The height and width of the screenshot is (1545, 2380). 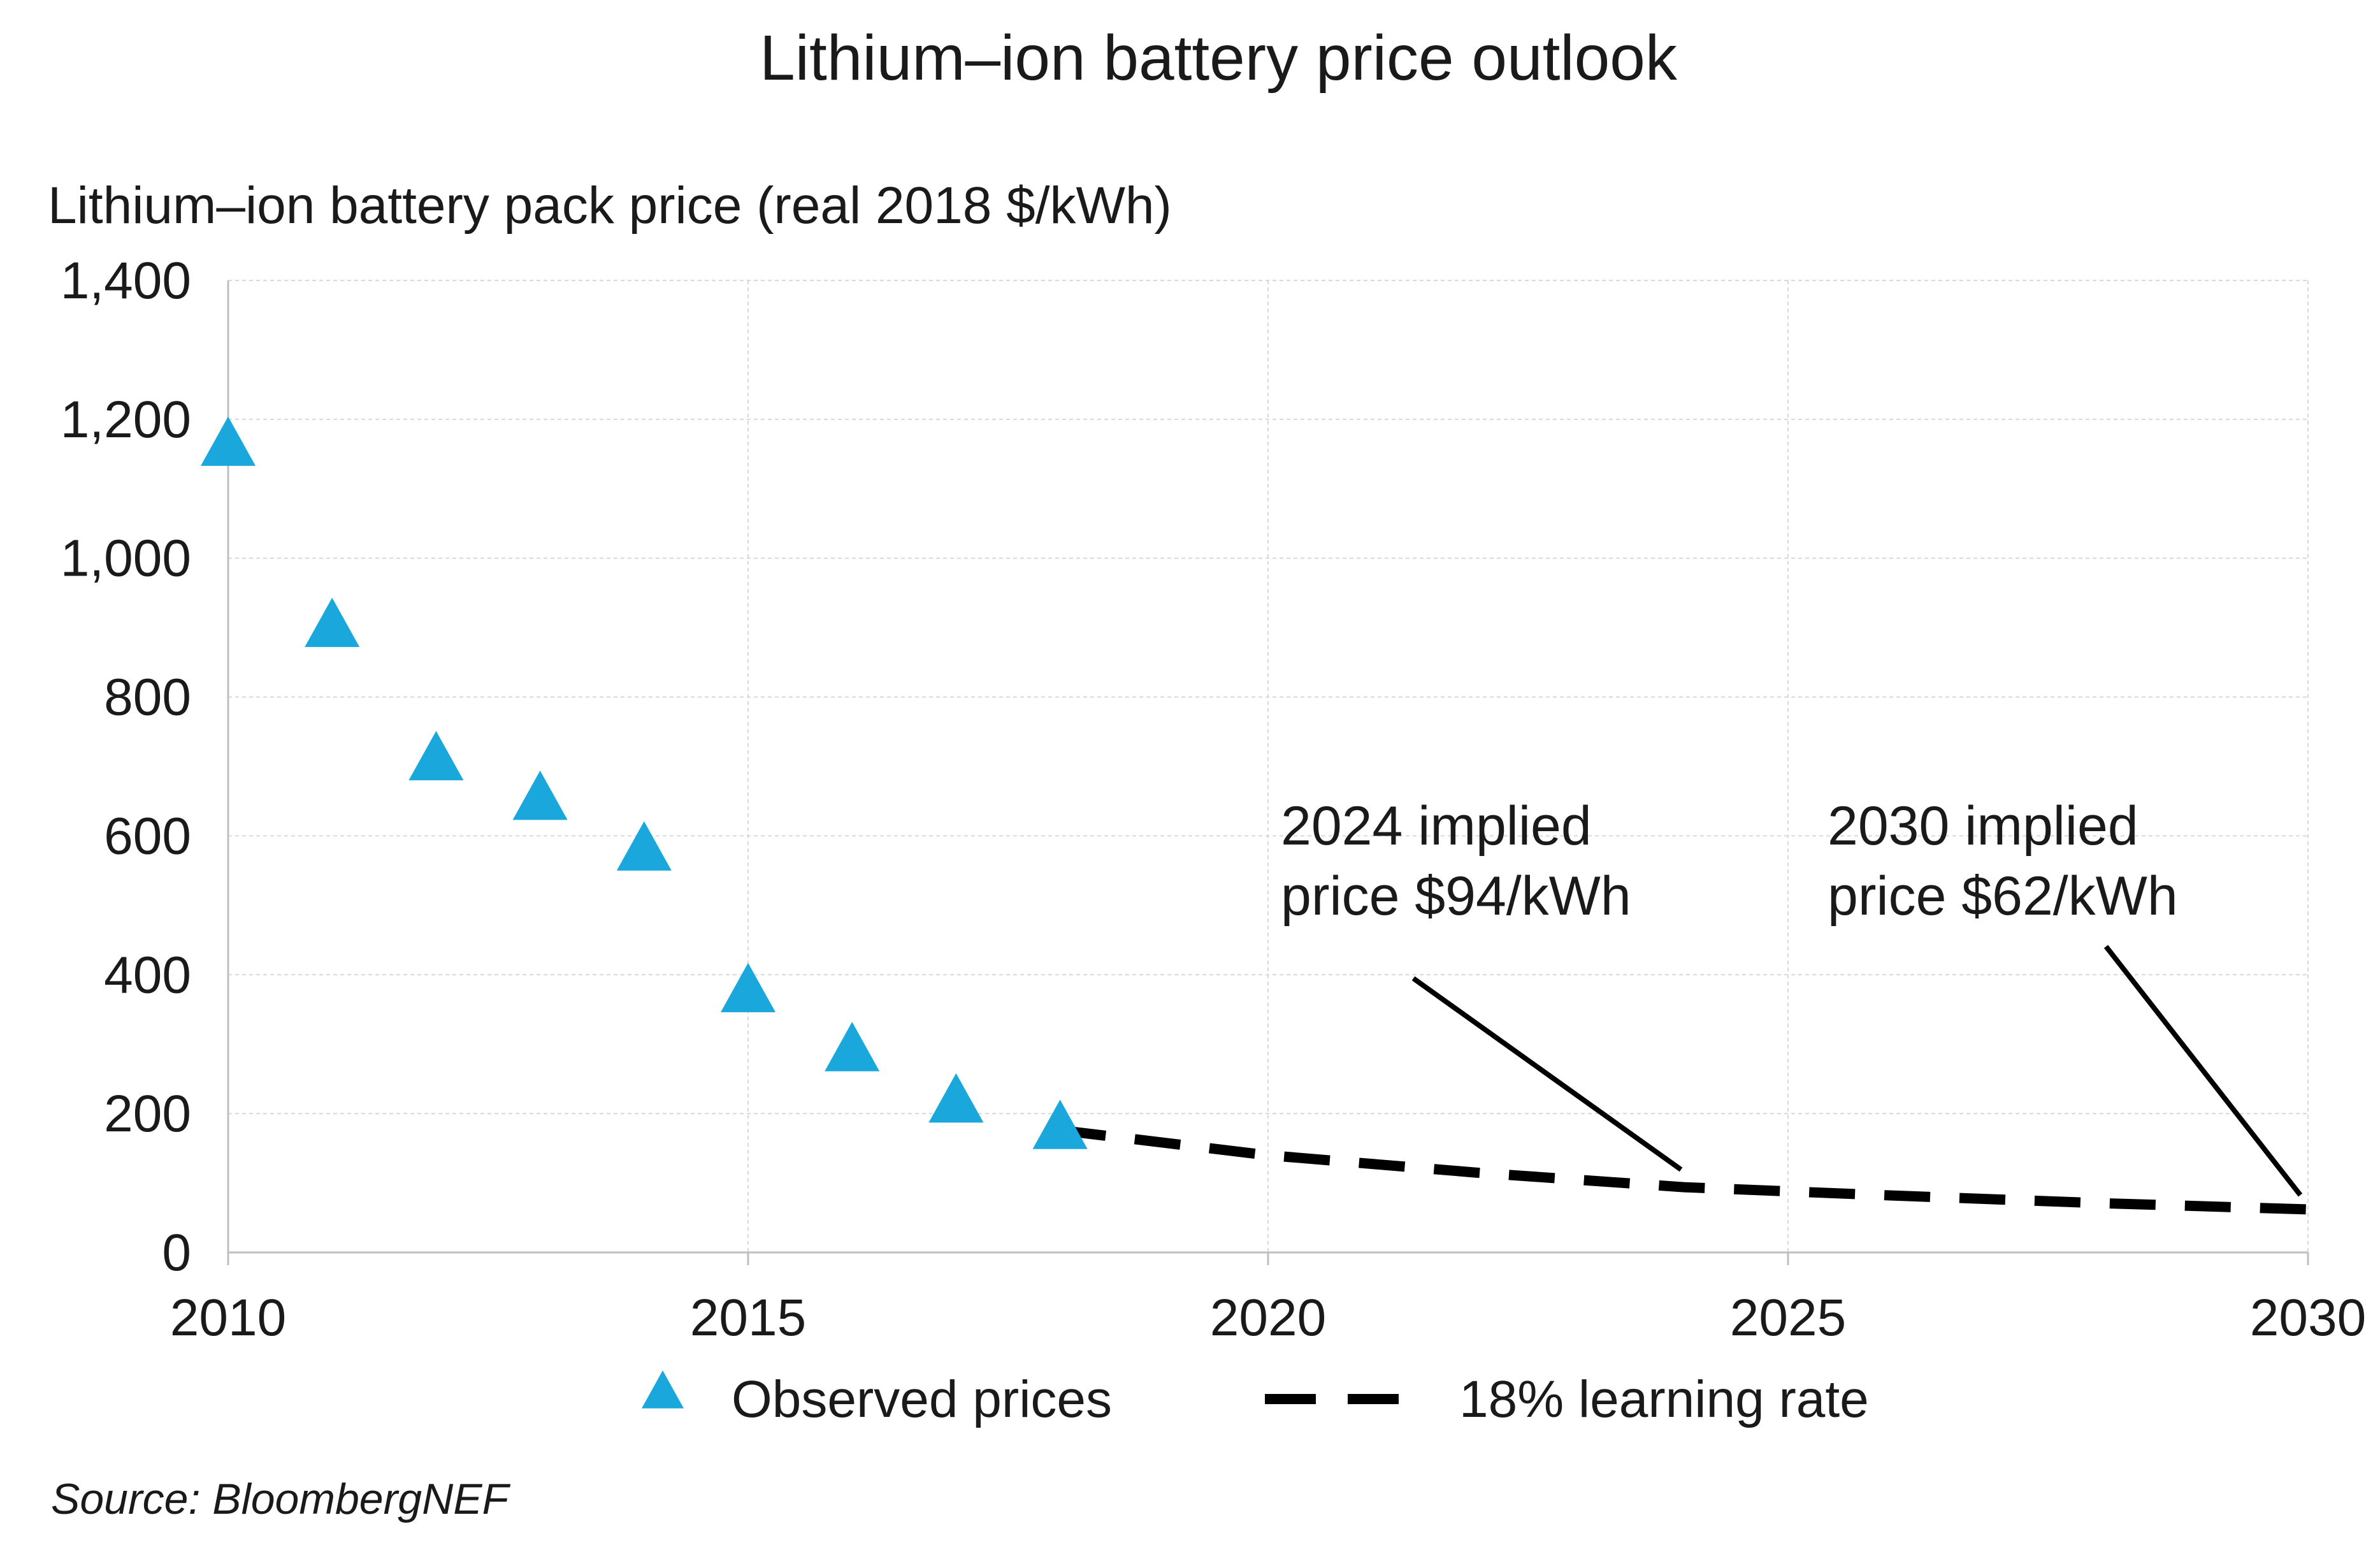 I want to click on x-tick-labels: 2010 2015 2020 2025 2030, so click(x=1268, y=1318).